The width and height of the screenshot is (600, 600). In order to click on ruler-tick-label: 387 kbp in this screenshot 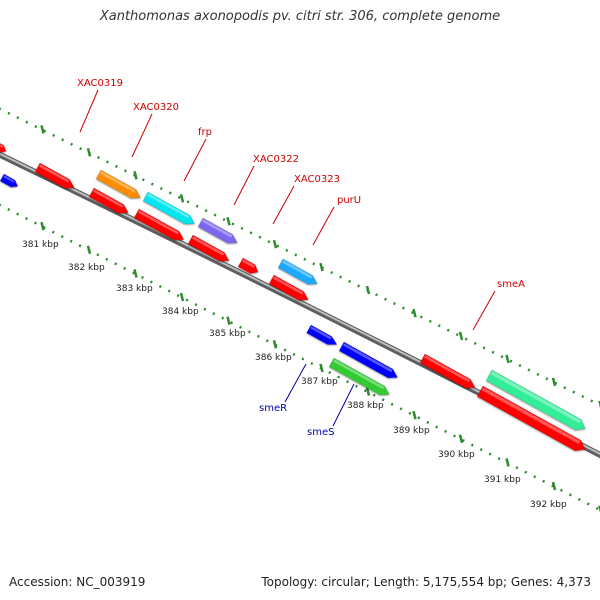, I will do `click(319, 382)`.